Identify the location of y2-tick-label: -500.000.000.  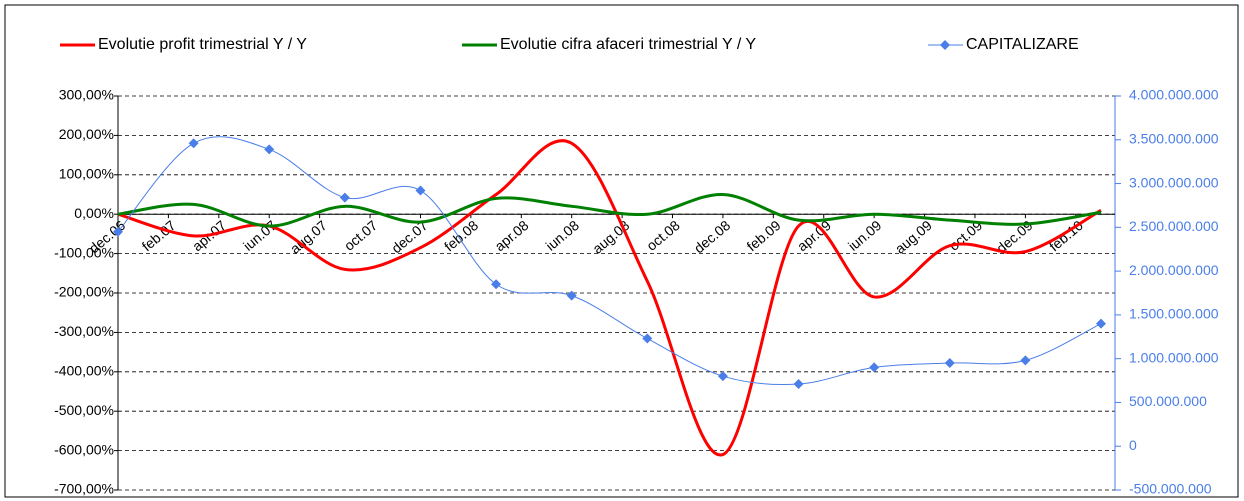
(1170, 489).